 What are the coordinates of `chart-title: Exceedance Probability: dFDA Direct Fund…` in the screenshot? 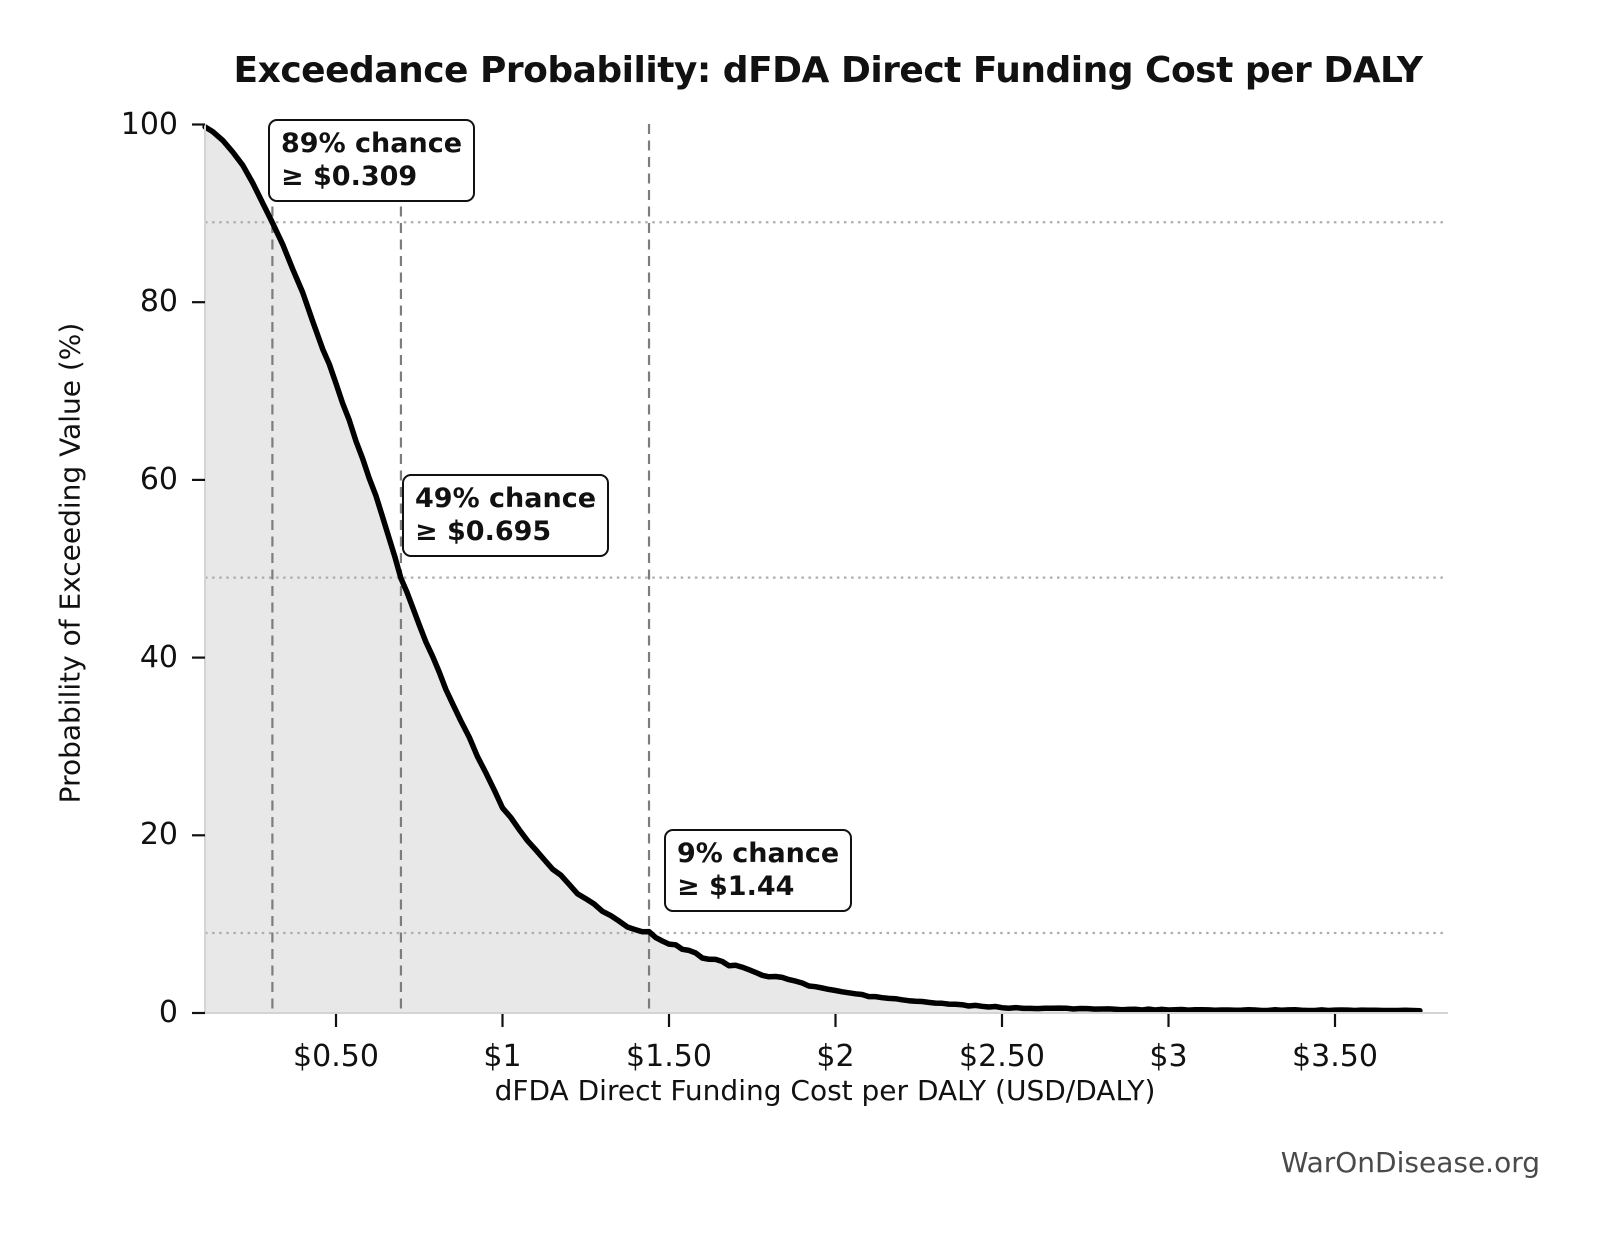 It's located at (828, 70).